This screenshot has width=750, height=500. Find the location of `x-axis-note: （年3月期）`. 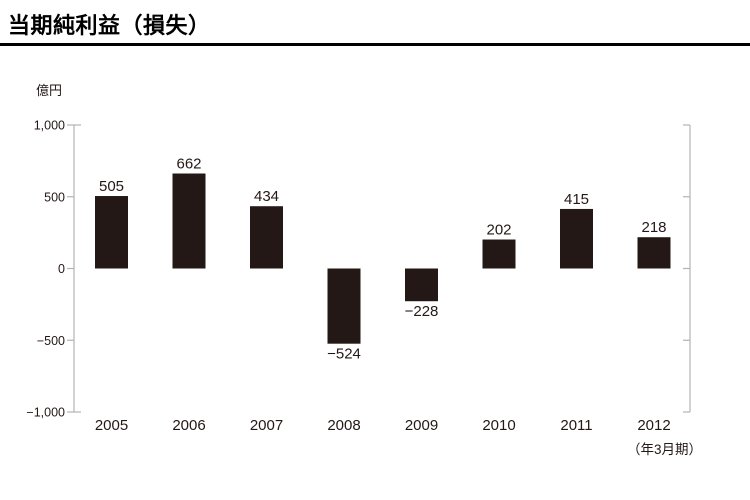

x-axis-note: （年3月期） is located at coordinates (664, 449).